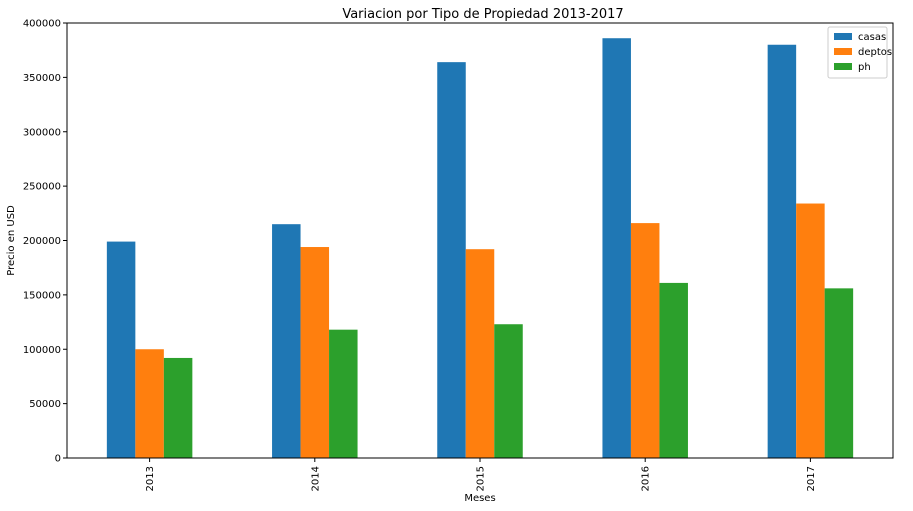 Image resolution: width=913 pixels, height=511 pixels. What do you see at coordinates (810, 330) in the screenshot?
I see `bar-deptos-2017` at bounding box center [810, 330].